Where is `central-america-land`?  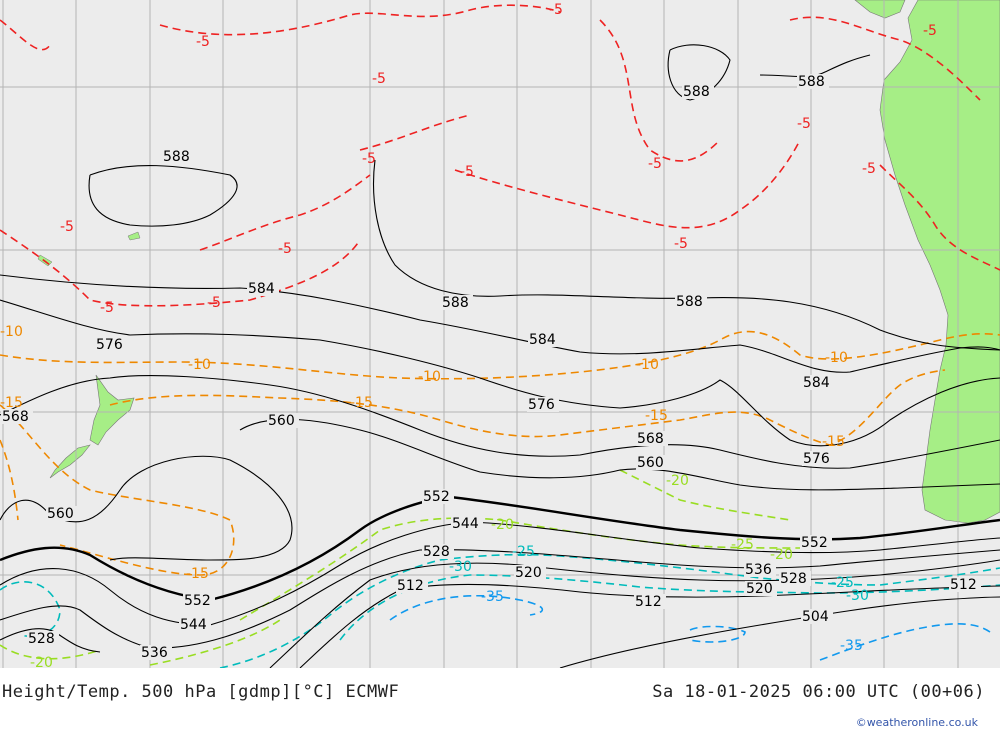 central-america-land is located at coordinates (880, 9).